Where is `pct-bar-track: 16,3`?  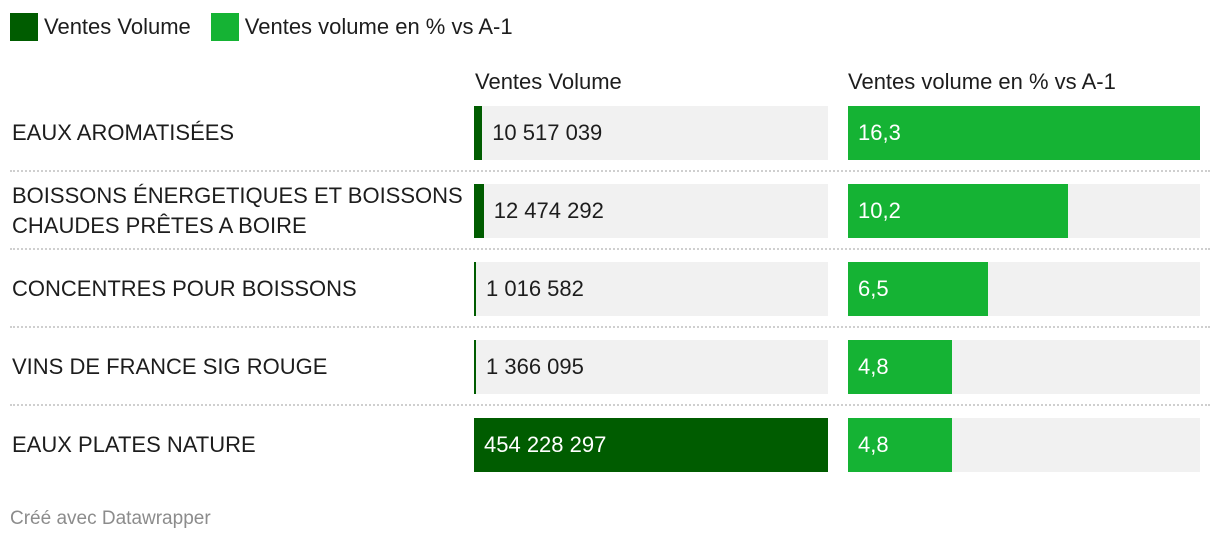
pct-bar-track: 16,3 is located at coordinates (1024, 133).